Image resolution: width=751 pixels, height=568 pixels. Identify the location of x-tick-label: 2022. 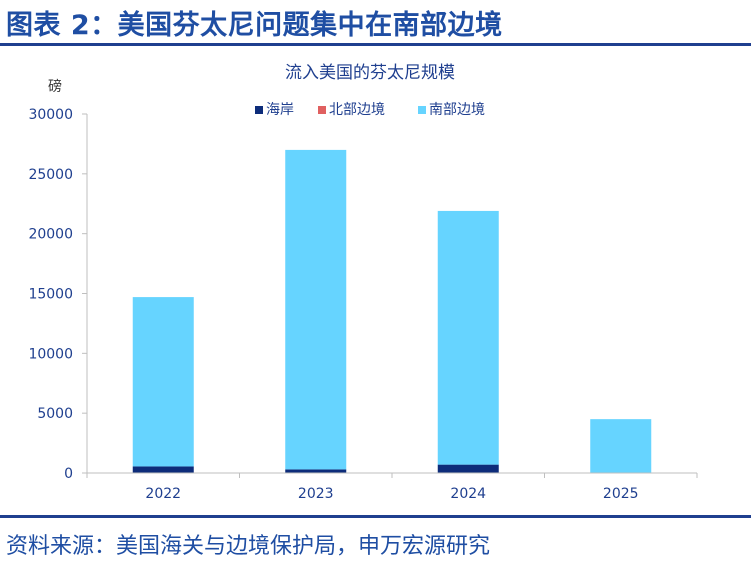
(163, 494).